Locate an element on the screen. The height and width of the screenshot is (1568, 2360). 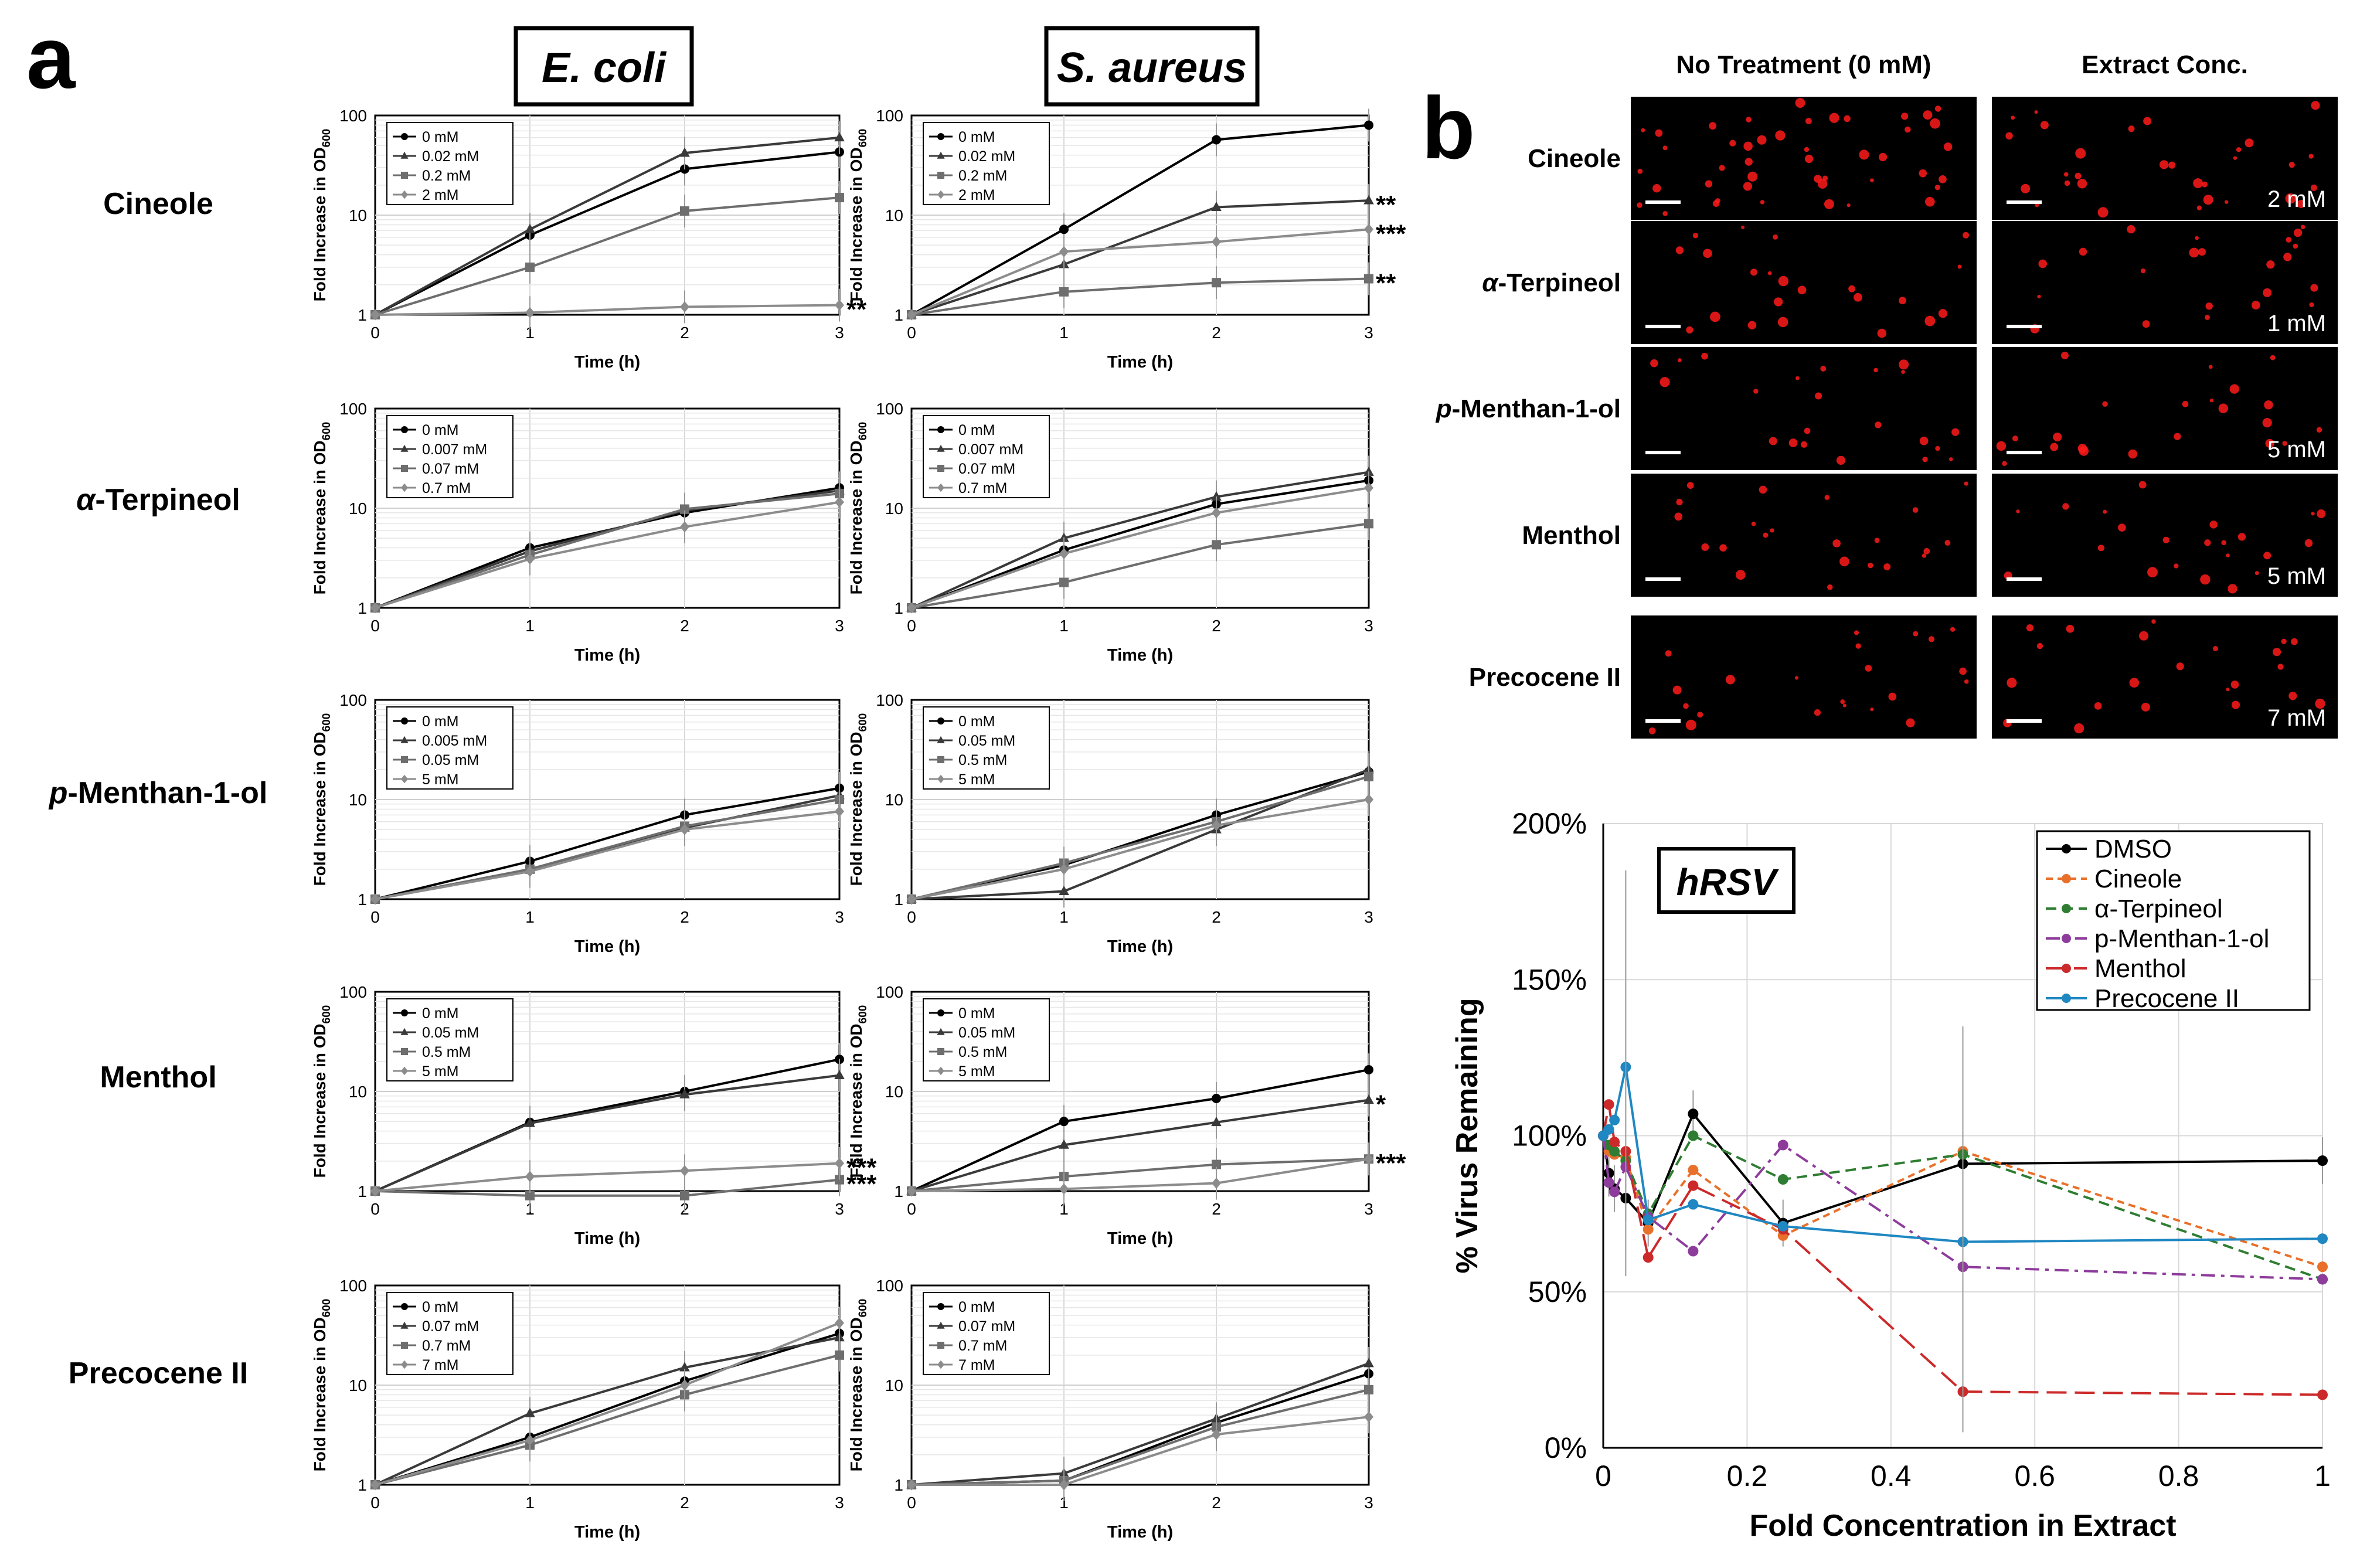
x-axis-label: Time (h) is located at coordinates (607, 655).